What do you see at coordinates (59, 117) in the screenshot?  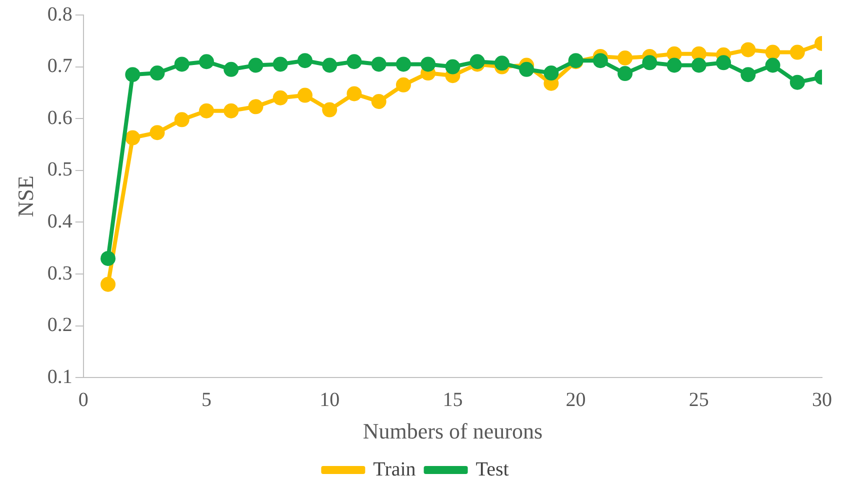 I see `y-tick-label: 0.6` at bounding box center [59, 117].